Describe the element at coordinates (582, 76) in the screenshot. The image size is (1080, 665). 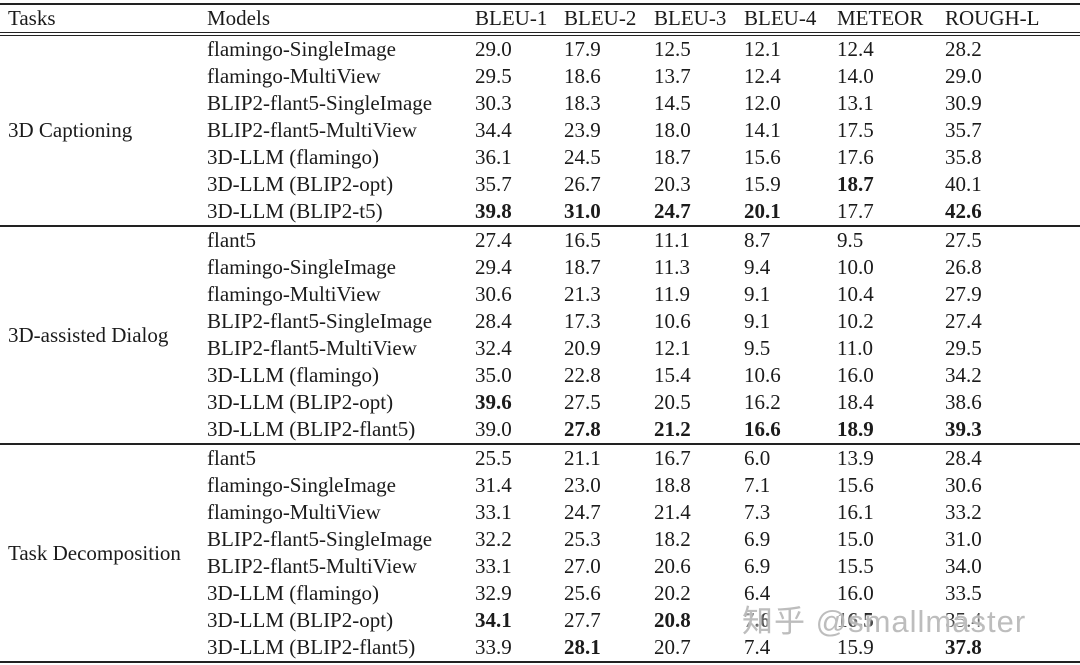
I see `metric-value: 18.6` at that location.